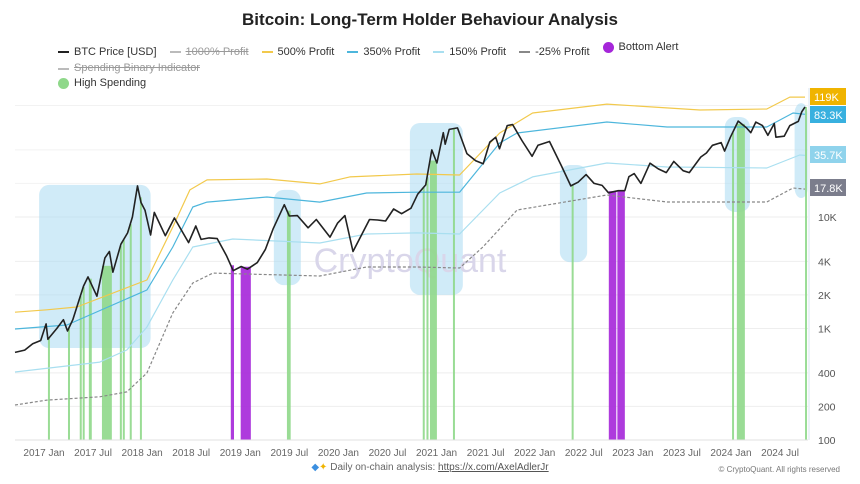  What do you see at coordinates (827, 441) in the screenshot?
I see `y-tick-label: 100` at bounding box center [827, 441].